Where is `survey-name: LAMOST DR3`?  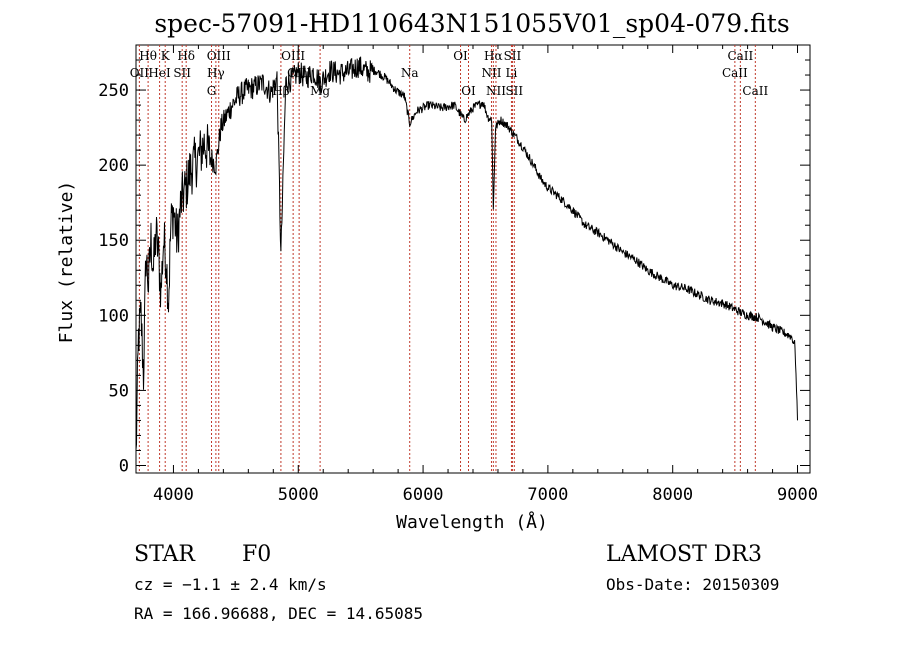 survey-name: LAMOST DR3 is located at coordinates (684, 554).